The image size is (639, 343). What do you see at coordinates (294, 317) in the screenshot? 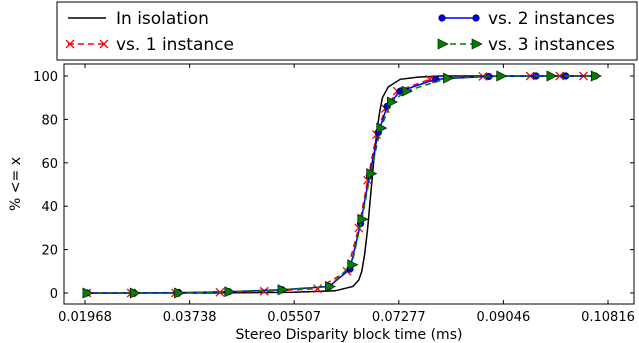
I see `x-tick-label: 0.05507` at bounding box center [294, 317].